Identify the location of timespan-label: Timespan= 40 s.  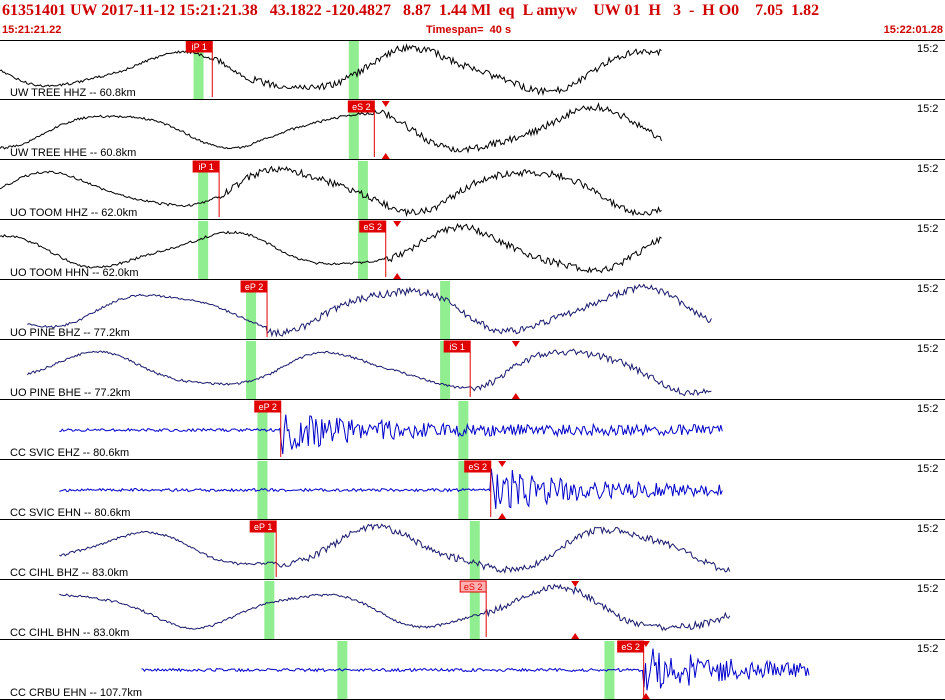
(469, 30).